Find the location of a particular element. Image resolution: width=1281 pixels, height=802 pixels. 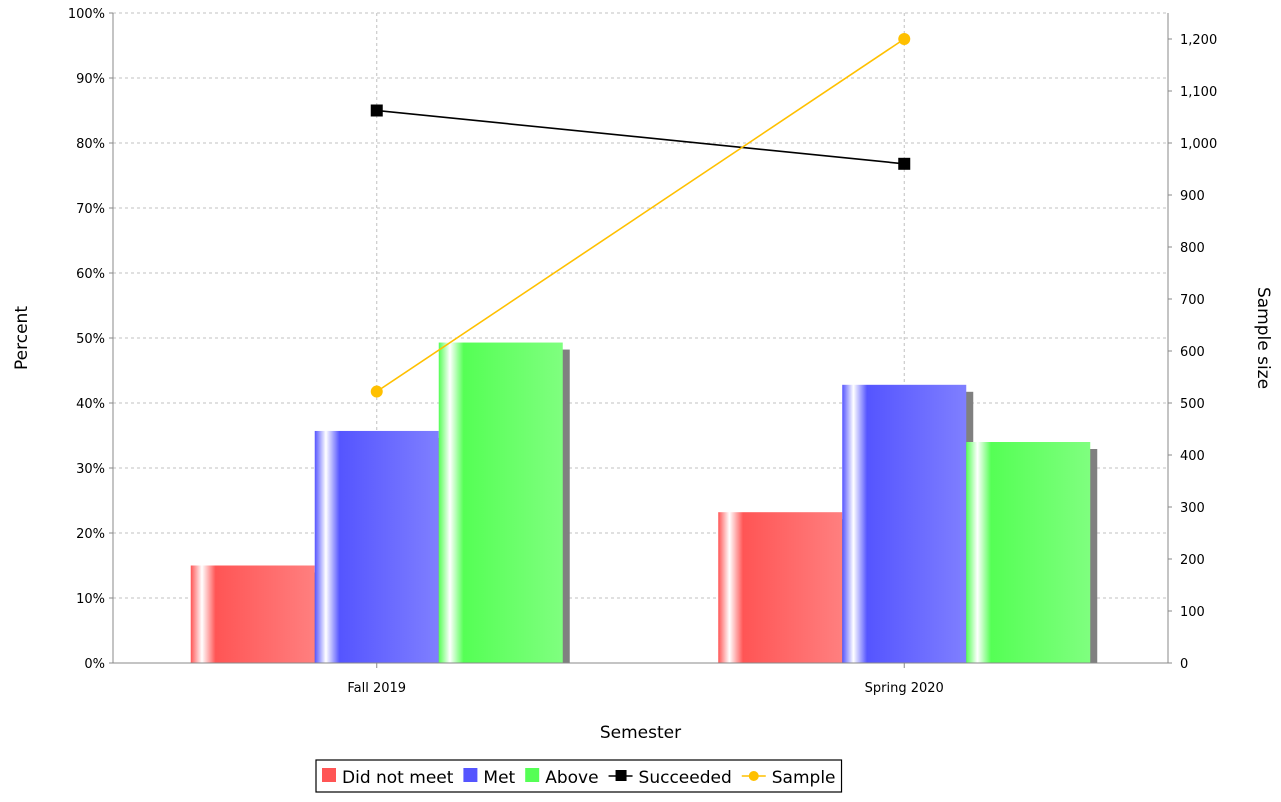

y2-tick-label: 200 is located at coordinates (1192, 560).